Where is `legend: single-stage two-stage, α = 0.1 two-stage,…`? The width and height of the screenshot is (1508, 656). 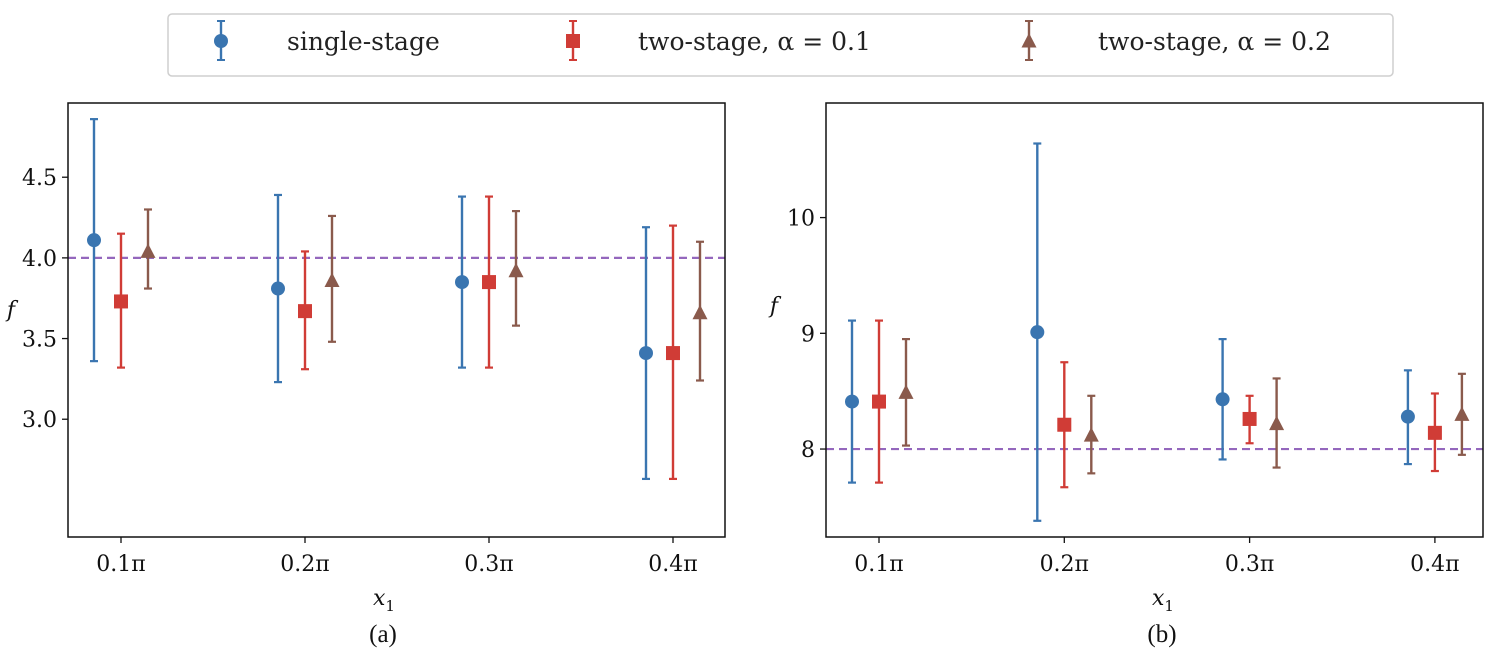 legend: single-stage two-stage, α = 0.1 two-stage,… is located at coordinates (780, 45).